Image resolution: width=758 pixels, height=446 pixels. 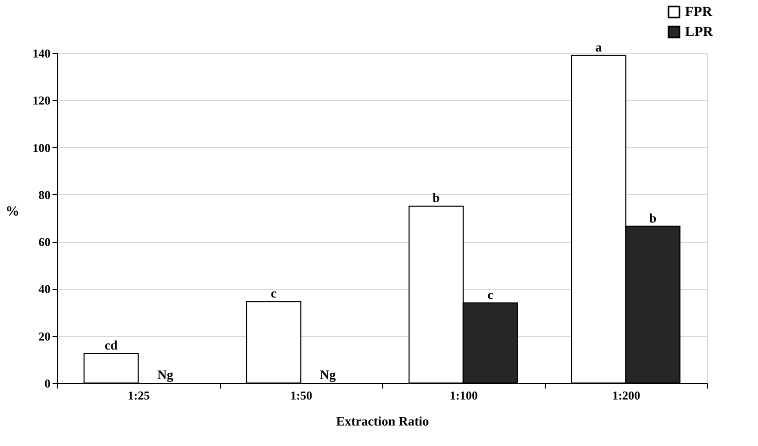 What do you see at coordinates (139, 395) in the screenshot?
I see `x-tick-label: 1:25` at bounding box center [139, 395].